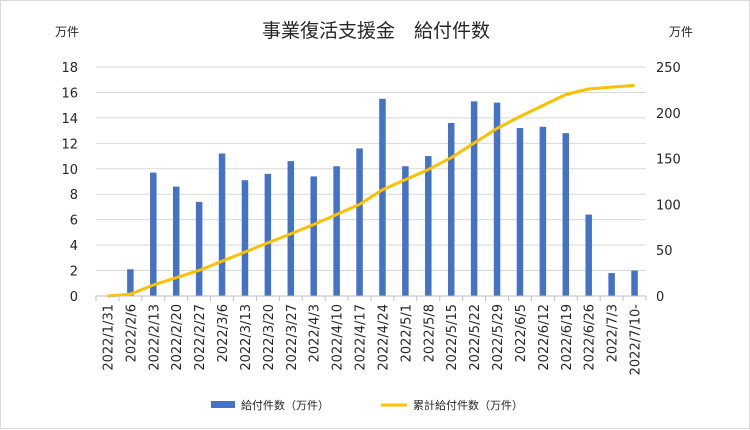 The image size is (750, 430). What do you see at coordinates (521, 333) in the screenshot?
I see `x-tick-label: 2022/6/5` at bounding box center [521, 333].